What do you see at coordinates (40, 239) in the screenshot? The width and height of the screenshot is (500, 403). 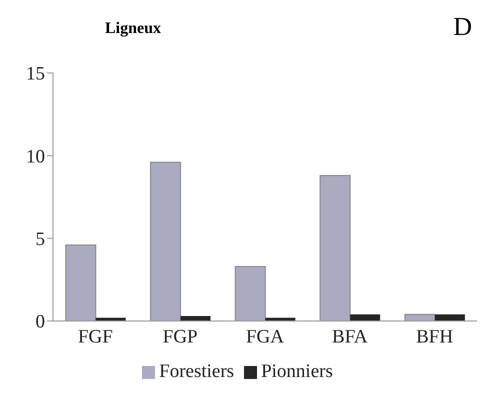 I see `y-tick-label: 5` at bounding box center [40, 239].